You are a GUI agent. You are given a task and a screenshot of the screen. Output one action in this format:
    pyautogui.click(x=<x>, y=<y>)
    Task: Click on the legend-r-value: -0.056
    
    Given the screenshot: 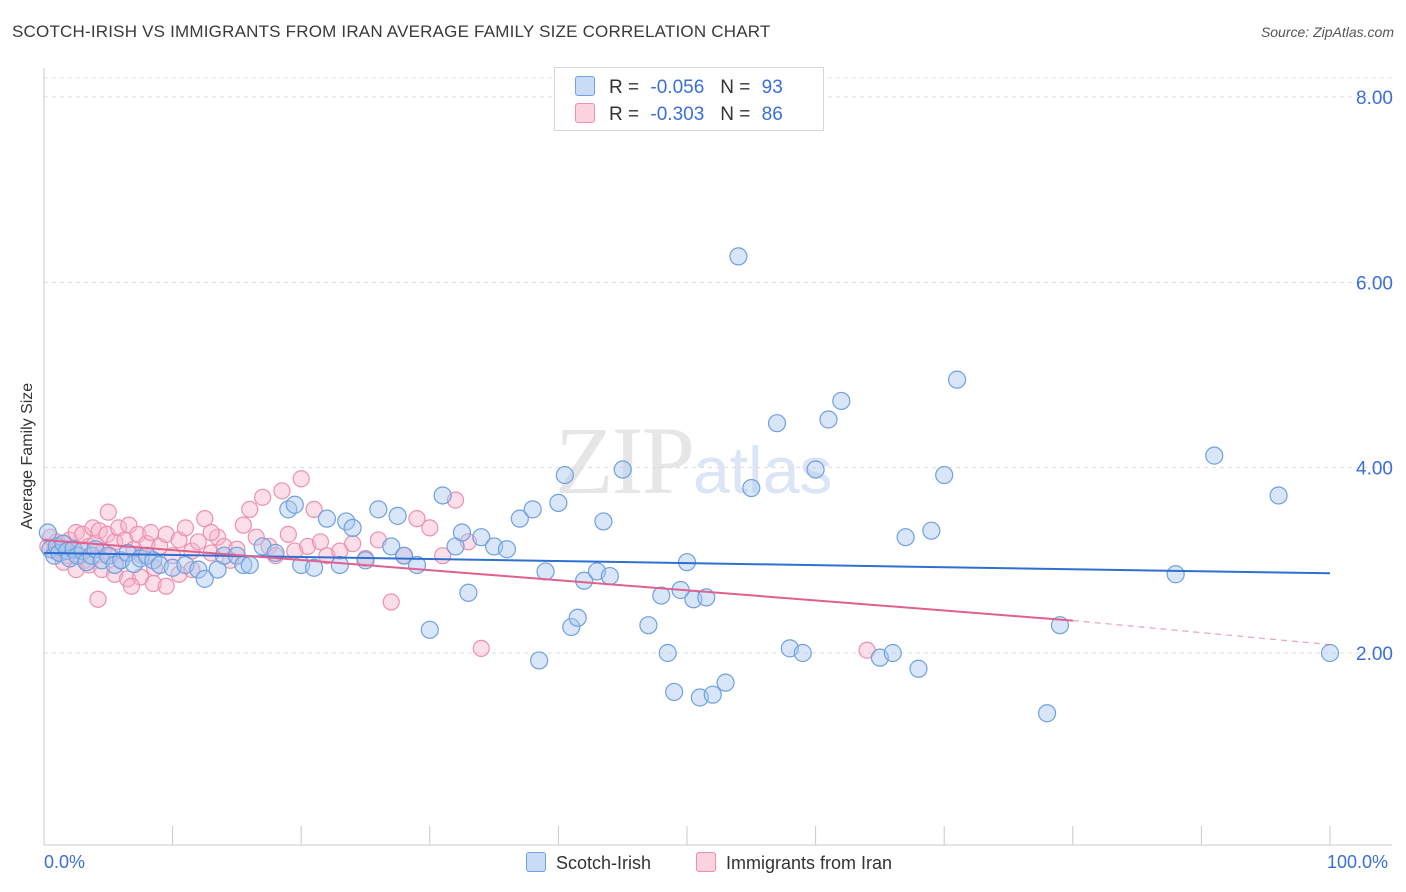 What is the action you would take?
    pyautogui.click(x=677, y=87)
    